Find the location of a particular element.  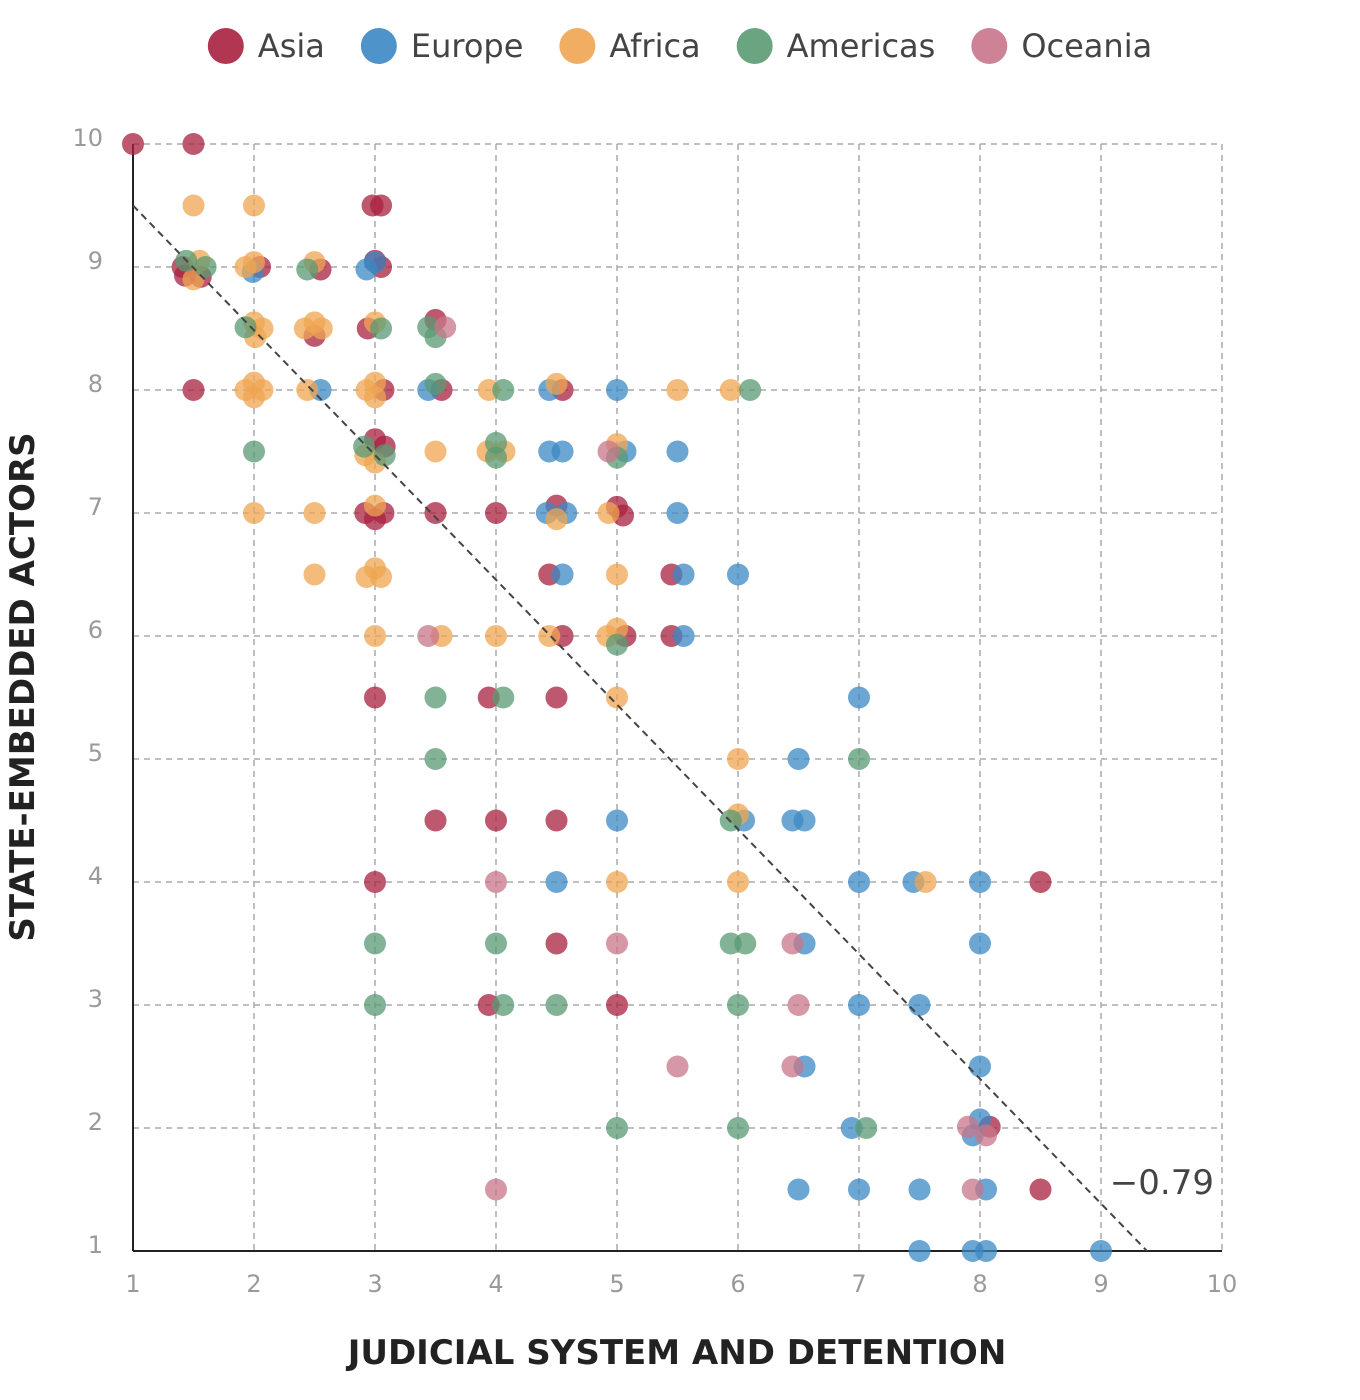

legend-item: Asia is located at coordinates (266, 46).